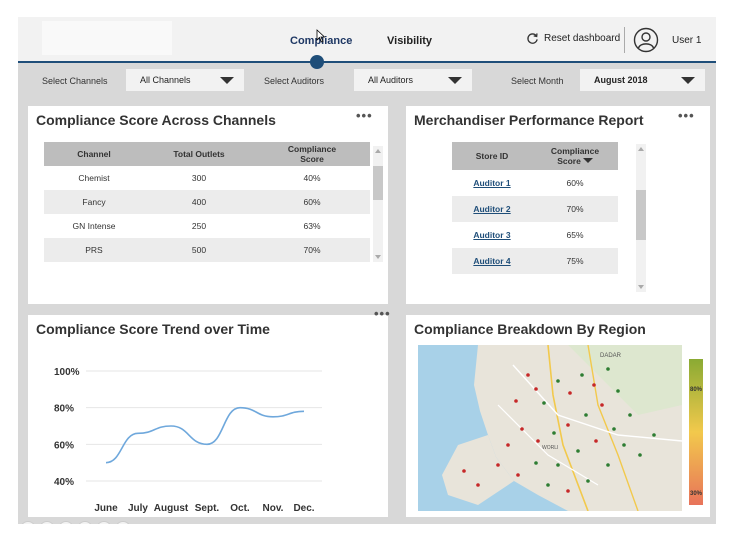 The width and height of the screenshot is (729, 540). I want to click on auditor-link: Auditor 1, so click(492, 183).